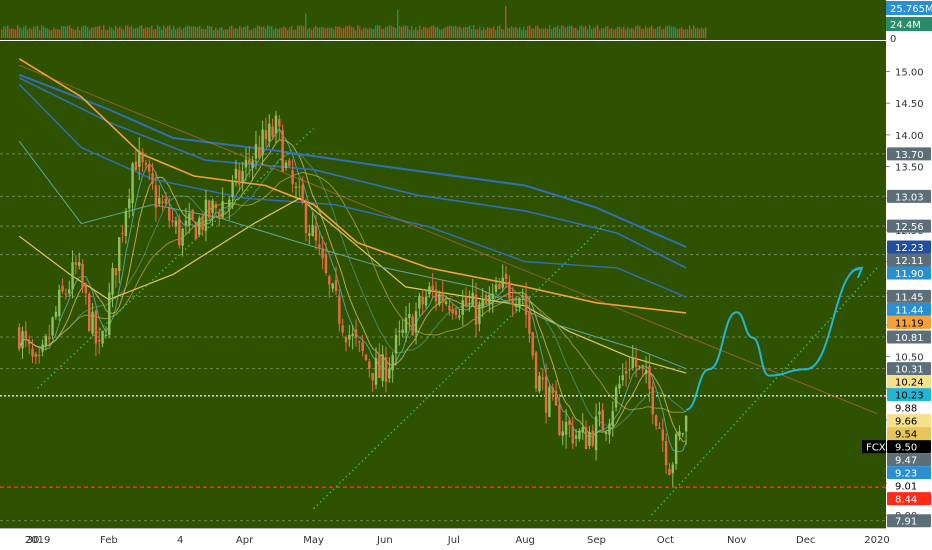 The width and height of the screenshot is (932, 550). Describe the element at coordinates (443, 23) in the screenshot. I see `volume-pane` at that location.